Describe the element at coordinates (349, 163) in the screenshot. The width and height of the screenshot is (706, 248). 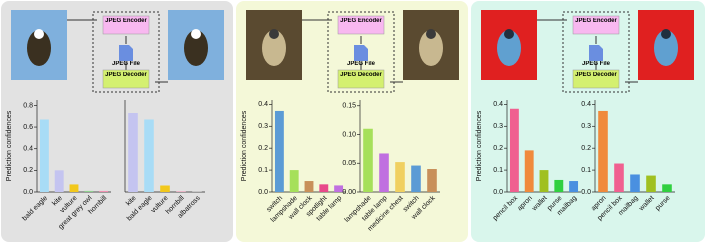
I see `y-tick-label: 0.05` at that location.